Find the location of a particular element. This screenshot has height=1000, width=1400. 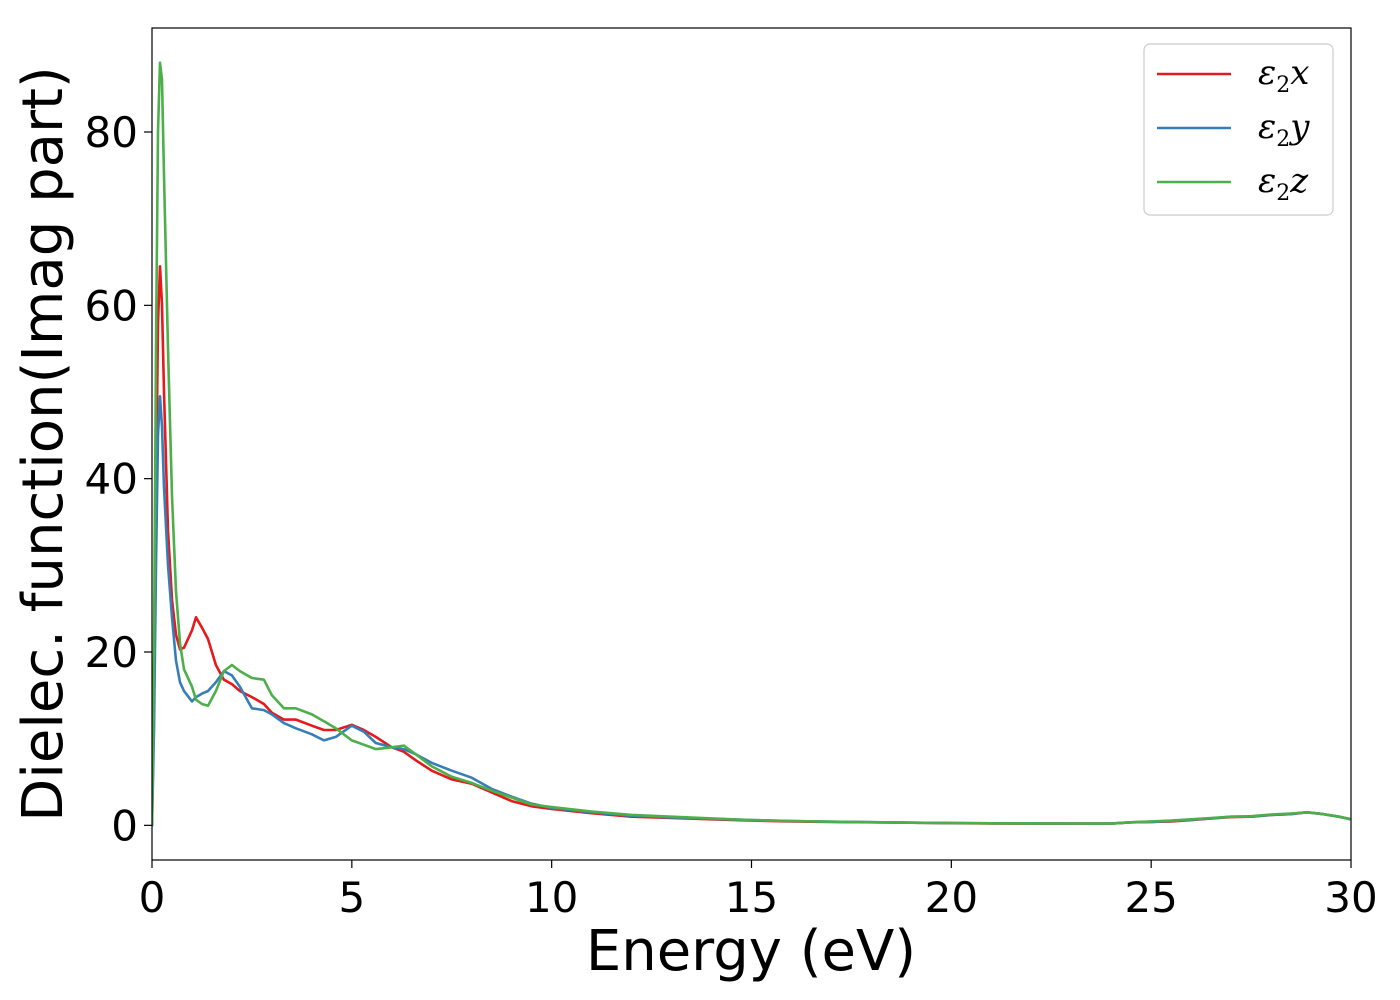

x-tick-label: 30 is located at coordinates (1350, 897).